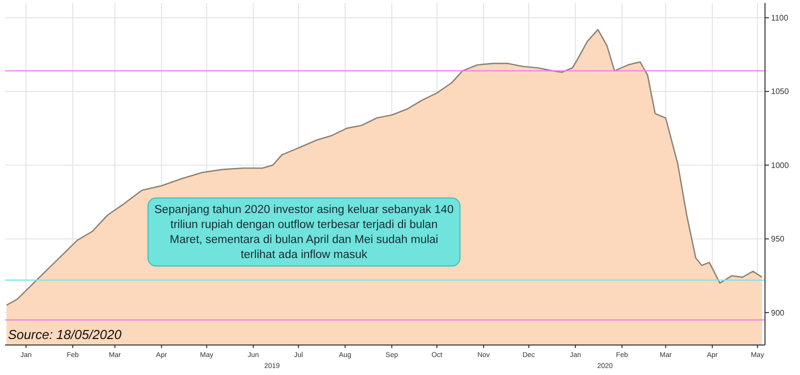 The image size is (800, 375). I want to click on y-tick-label: 1000, so click(780, 165).